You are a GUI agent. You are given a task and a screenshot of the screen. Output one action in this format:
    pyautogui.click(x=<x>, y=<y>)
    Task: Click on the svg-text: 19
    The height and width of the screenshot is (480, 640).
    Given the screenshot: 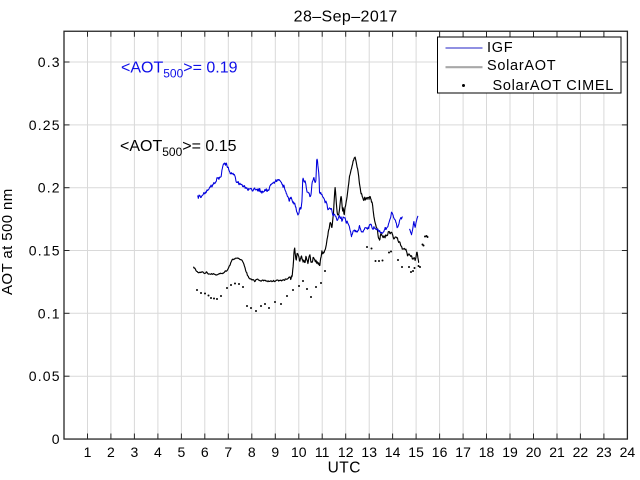 What is the action you would take?
    pyautogui.click(x=510, y=452)
    